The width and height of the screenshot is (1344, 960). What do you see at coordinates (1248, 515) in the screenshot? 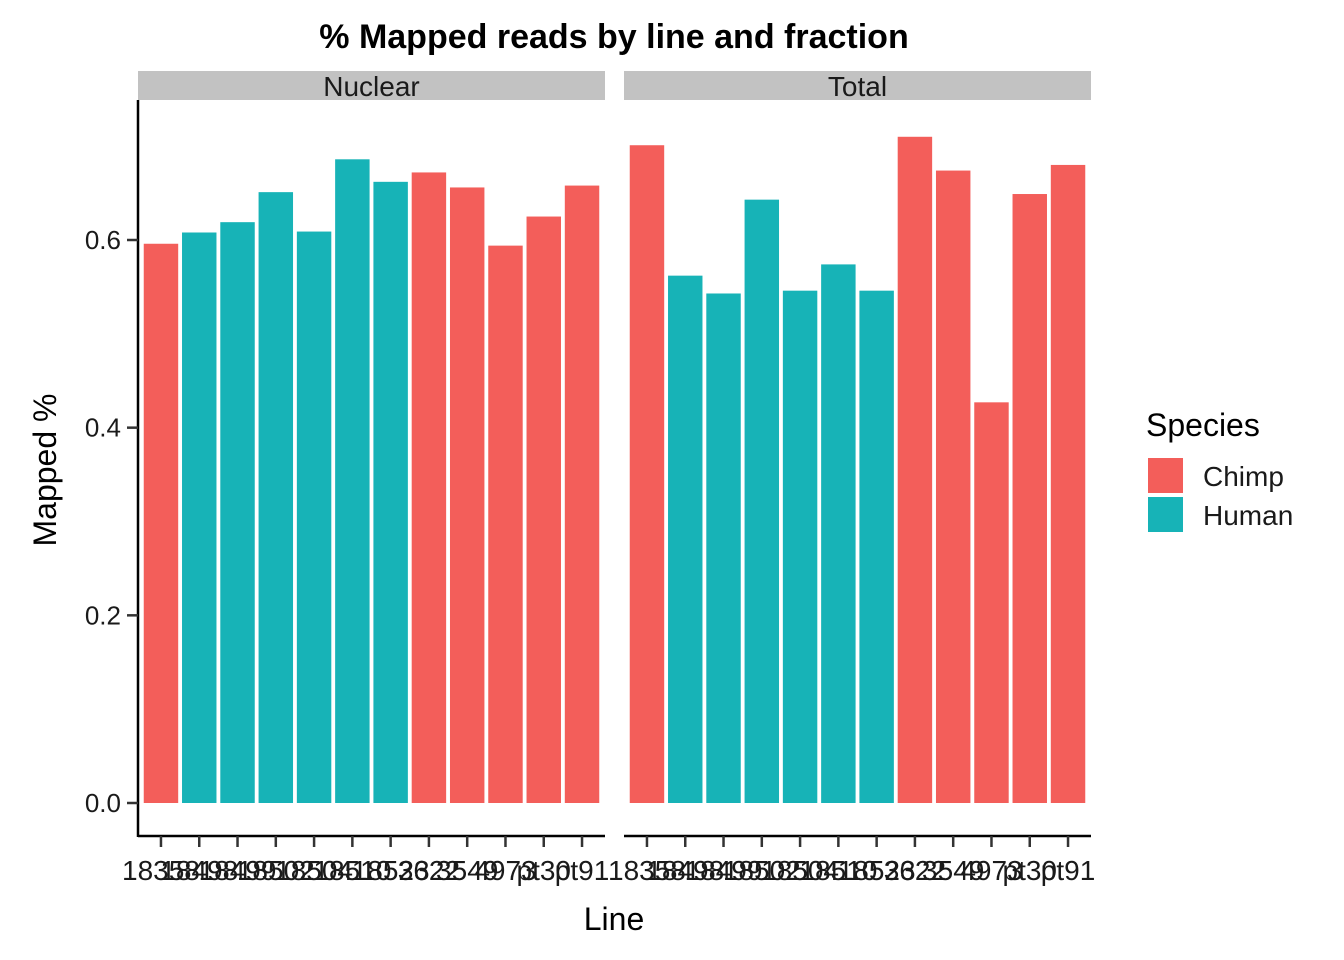
I see `legend-label-human: Human` at bounding box center [1248, 515].